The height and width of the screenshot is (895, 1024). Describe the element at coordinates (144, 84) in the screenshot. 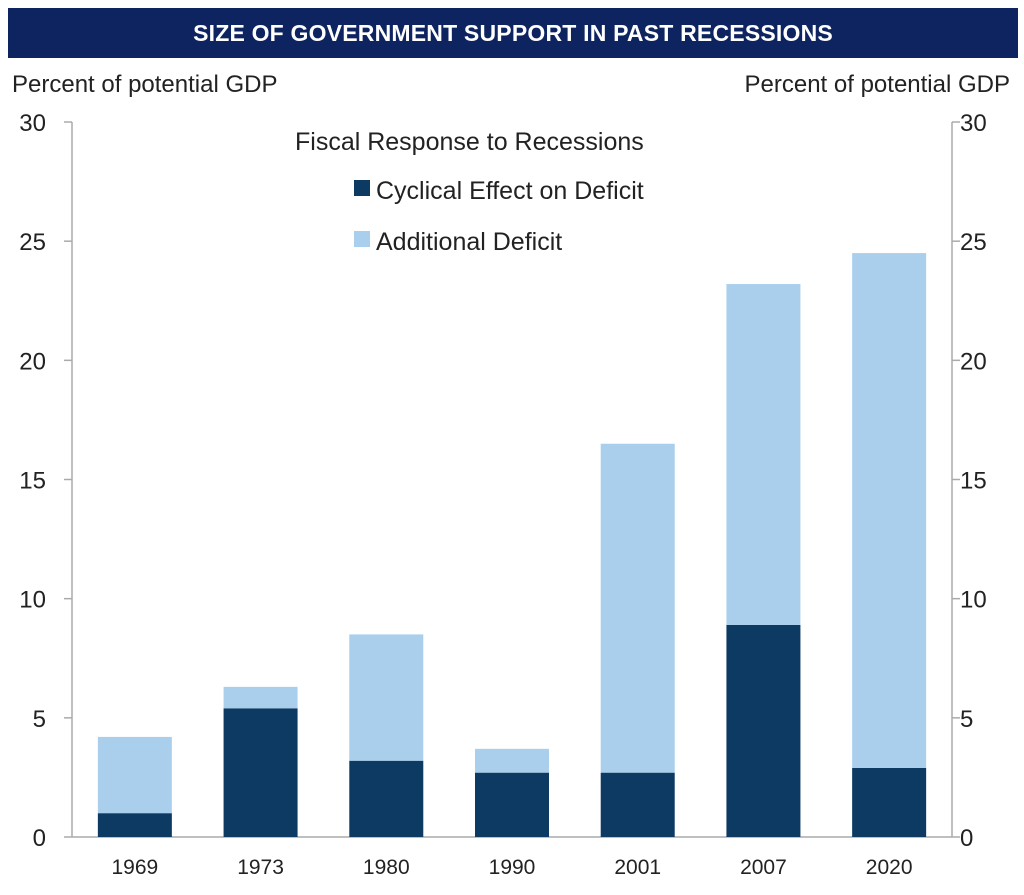

I see `left-axis-unit-label: Percent of potential GDP` at that location.